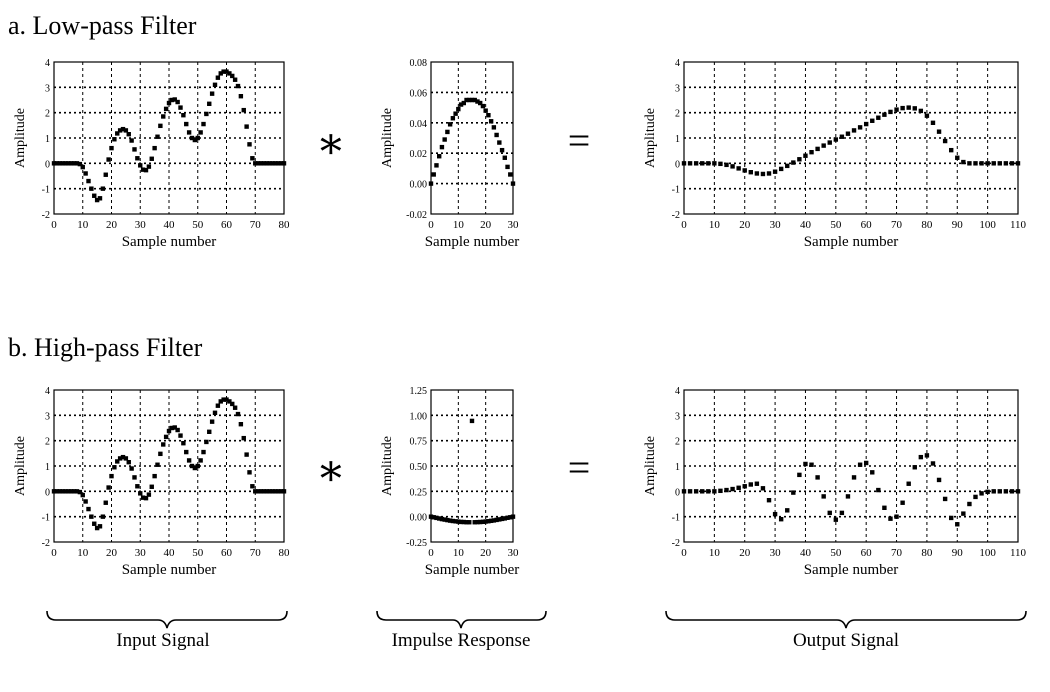 The image size is (1050, 692). What do you see at coordinates (461, 640) in the screenshot?
I see `impulse-response-label: Impulse Response` at bounding box center [461, 640].